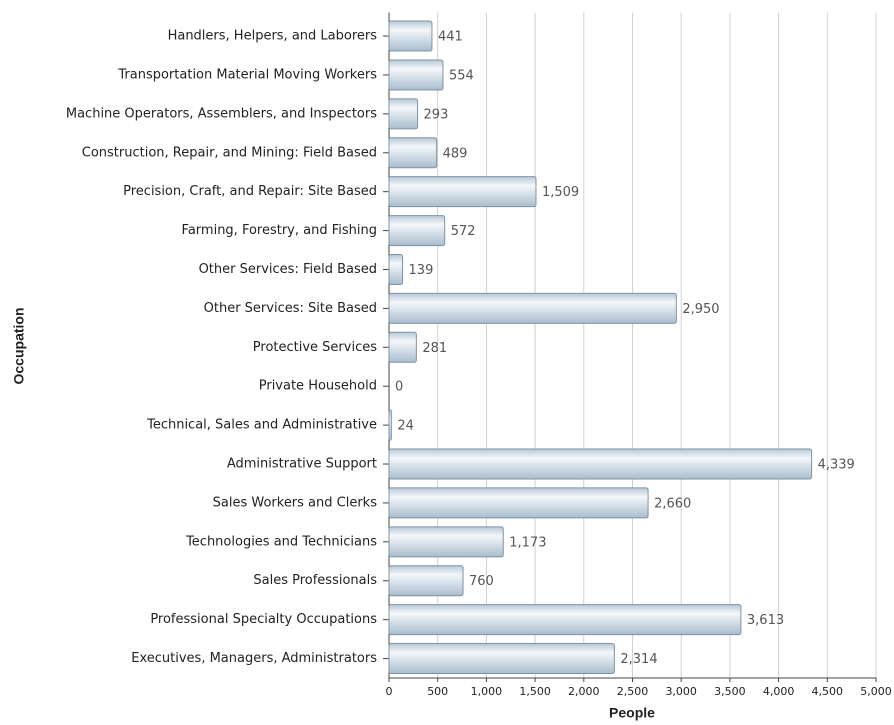 The height and width of the screenshot is (725, 894). What do you see at coordinates (405, 426) in the screenshot?
I see `value-label: 24` at bounding box center [405, 426].